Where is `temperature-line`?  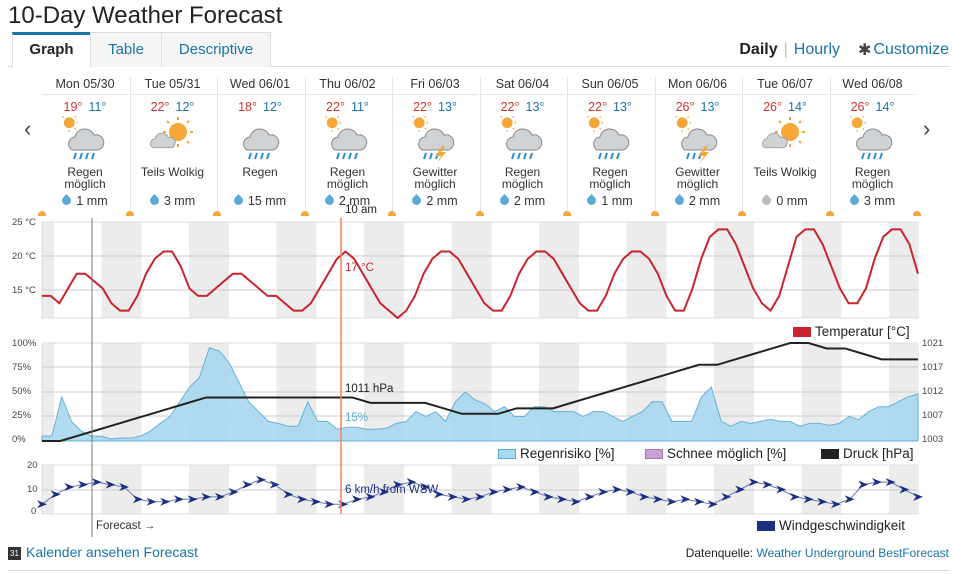
temperature-line is located at coordinates (480, 274).